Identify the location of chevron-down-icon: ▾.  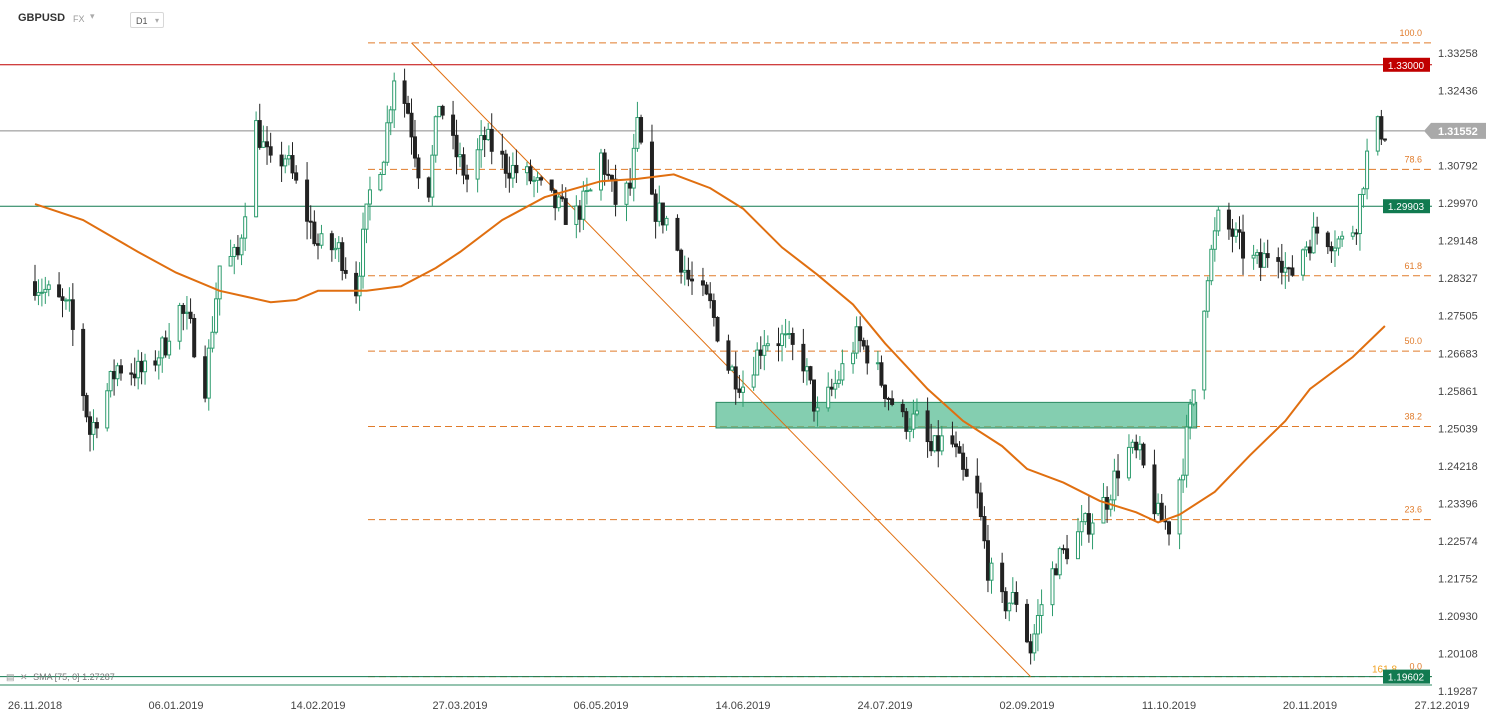
(92, 16).